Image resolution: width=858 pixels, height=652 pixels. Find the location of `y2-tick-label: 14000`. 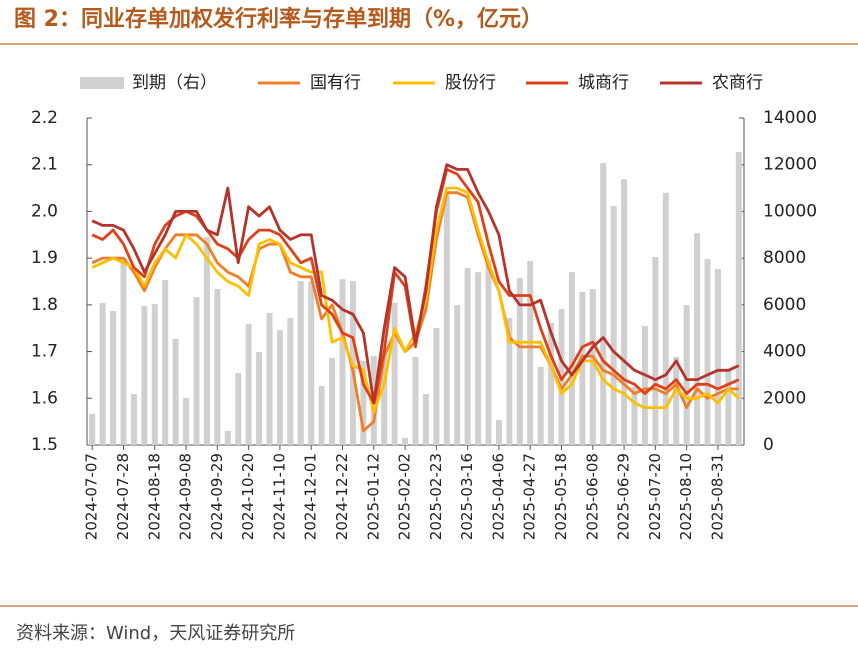

y2-tick-label: 14000 is located at coordinates (790, 118).